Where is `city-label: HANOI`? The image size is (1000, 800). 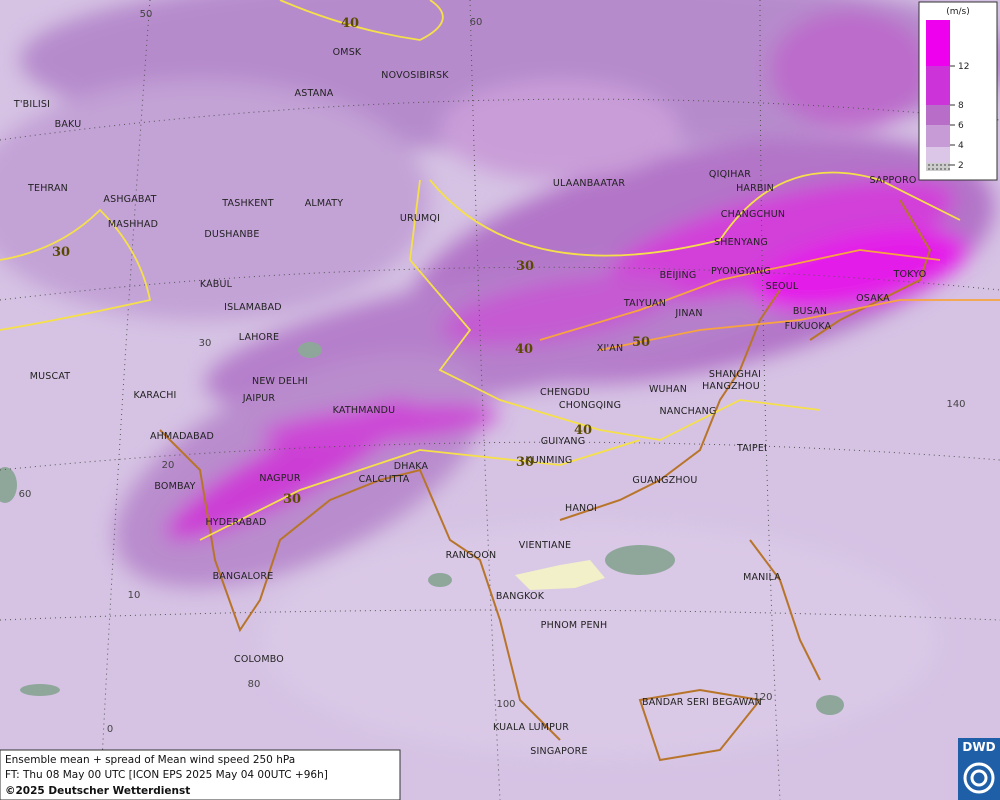 city-label: HANOI is located at coordinates (581, 508).